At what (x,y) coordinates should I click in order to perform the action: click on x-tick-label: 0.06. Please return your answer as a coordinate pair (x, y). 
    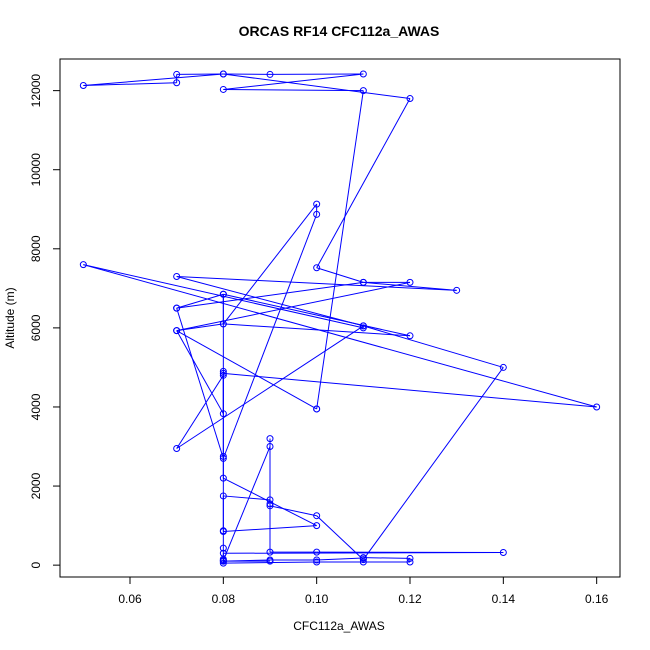
    Looking at the image, I should click on (130, 599).